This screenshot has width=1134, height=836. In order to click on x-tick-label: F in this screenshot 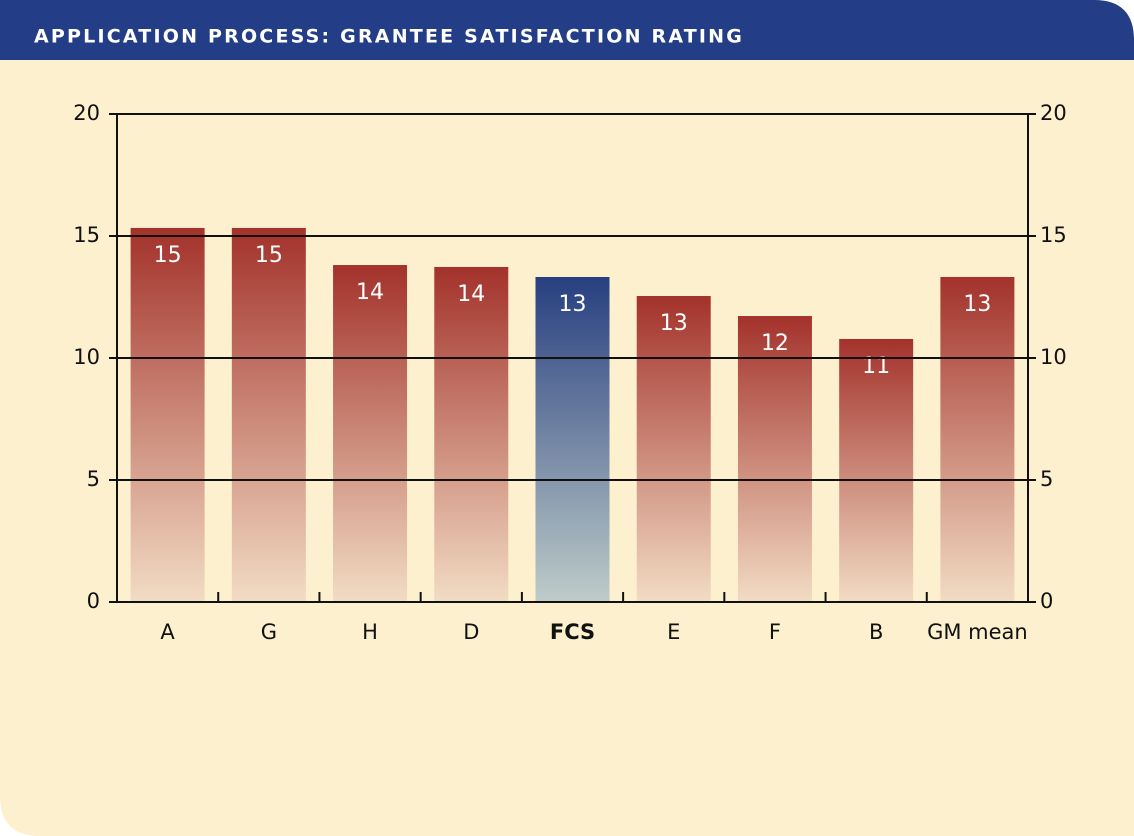, I will do `click(775, 632)`.